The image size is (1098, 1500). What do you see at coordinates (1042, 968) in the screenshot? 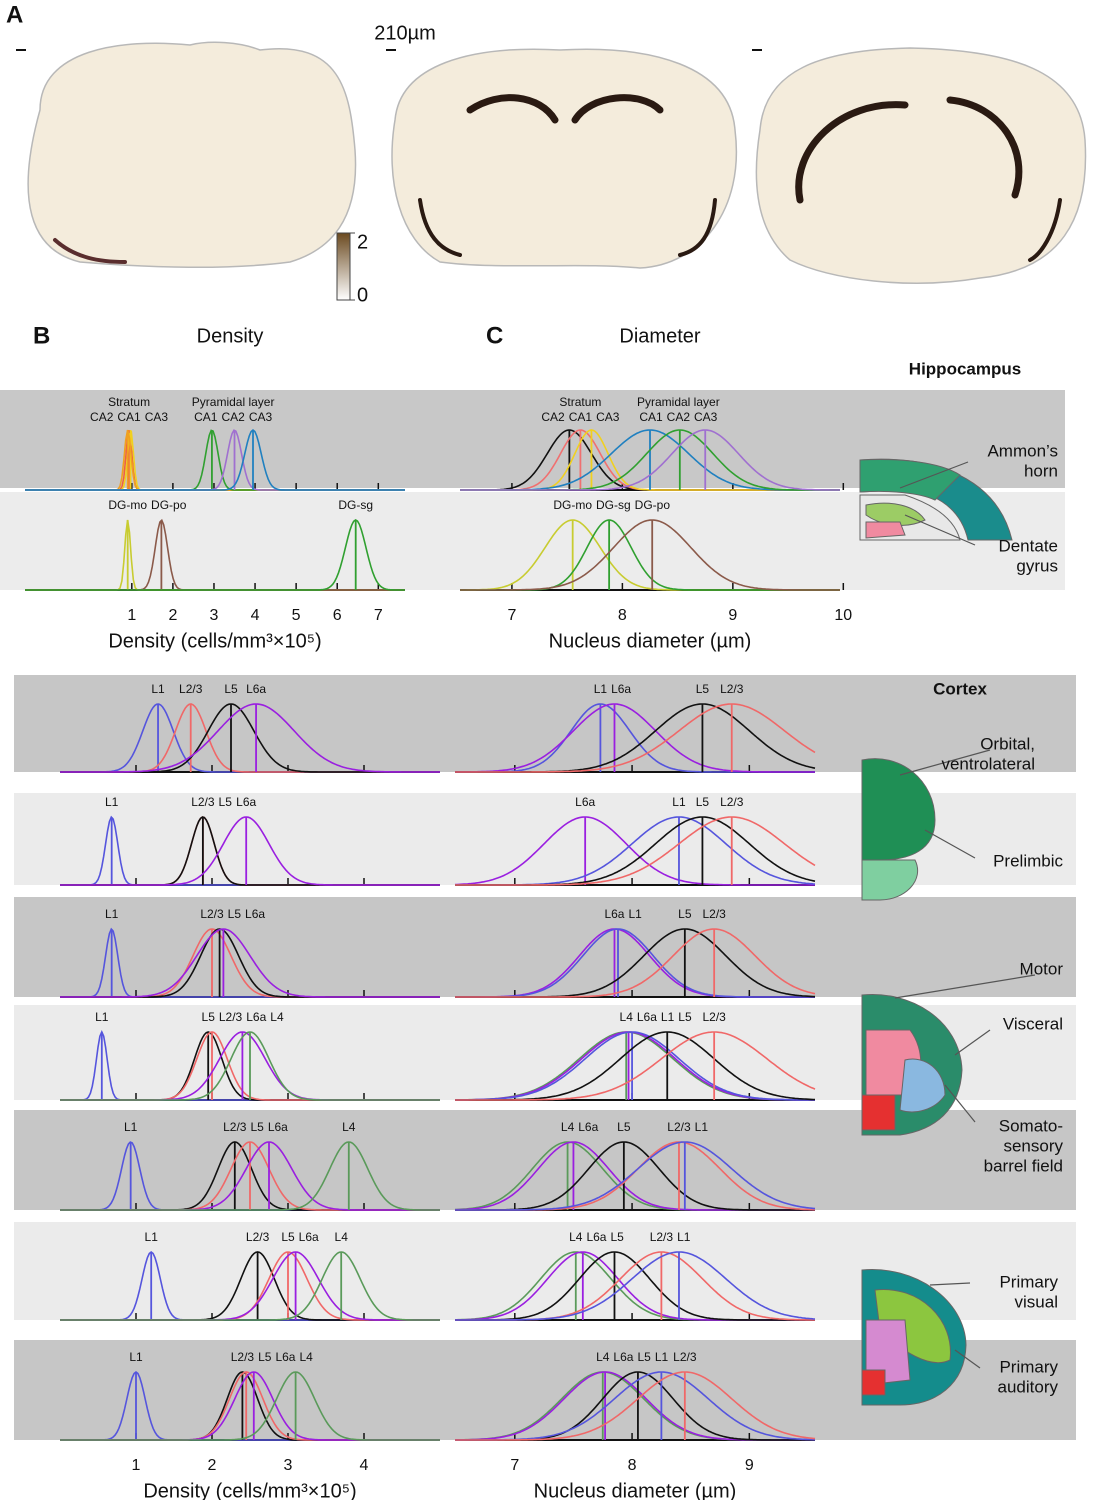
I see `region-label: Motor` at bounding box center [1042, 968].